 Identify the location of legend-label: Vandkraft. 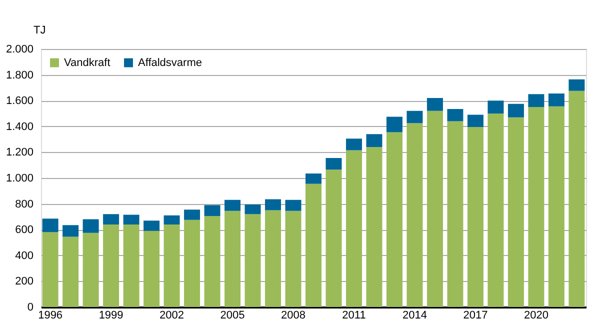
(87, 62).